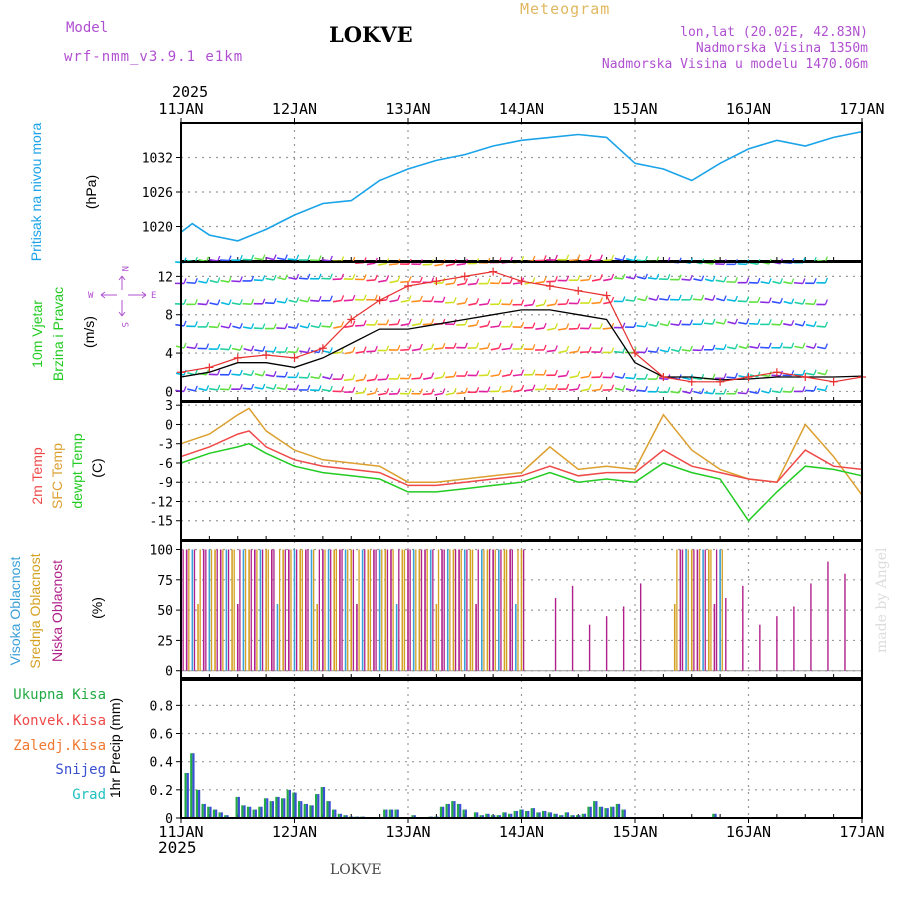 The height and width of the screenshot is (900, 900). What do you see at coordinates (371, 34) in the screenshot?
I see `station-title: LOKVE` at bounding box center [371, 34].